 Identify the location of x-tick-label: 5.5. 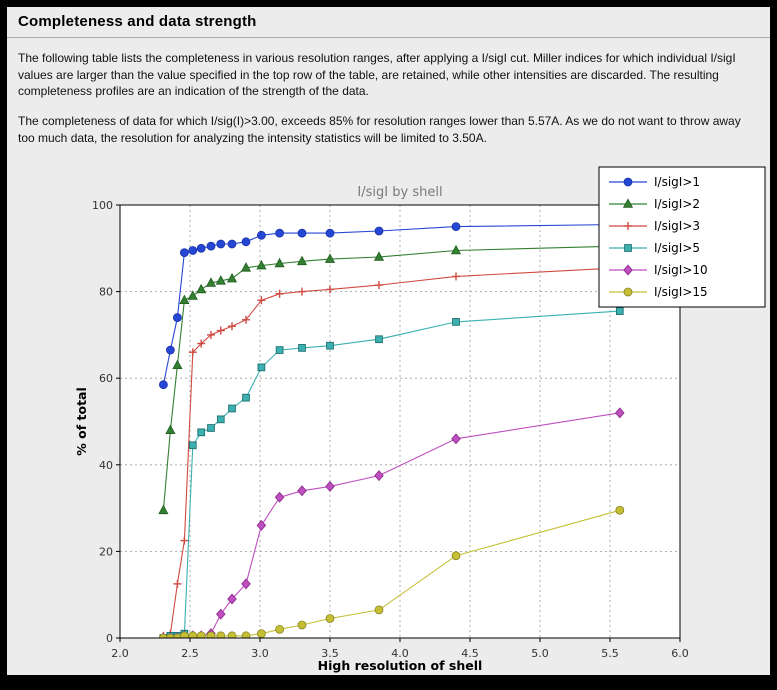
(610, 653).